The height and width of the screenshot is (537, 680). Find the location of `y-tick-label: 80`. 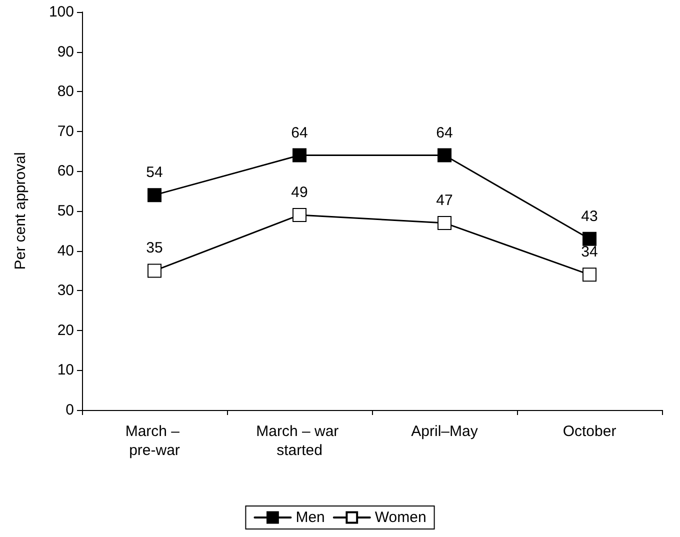

y-tick-label: 80 is located at coordinates (65, 91).